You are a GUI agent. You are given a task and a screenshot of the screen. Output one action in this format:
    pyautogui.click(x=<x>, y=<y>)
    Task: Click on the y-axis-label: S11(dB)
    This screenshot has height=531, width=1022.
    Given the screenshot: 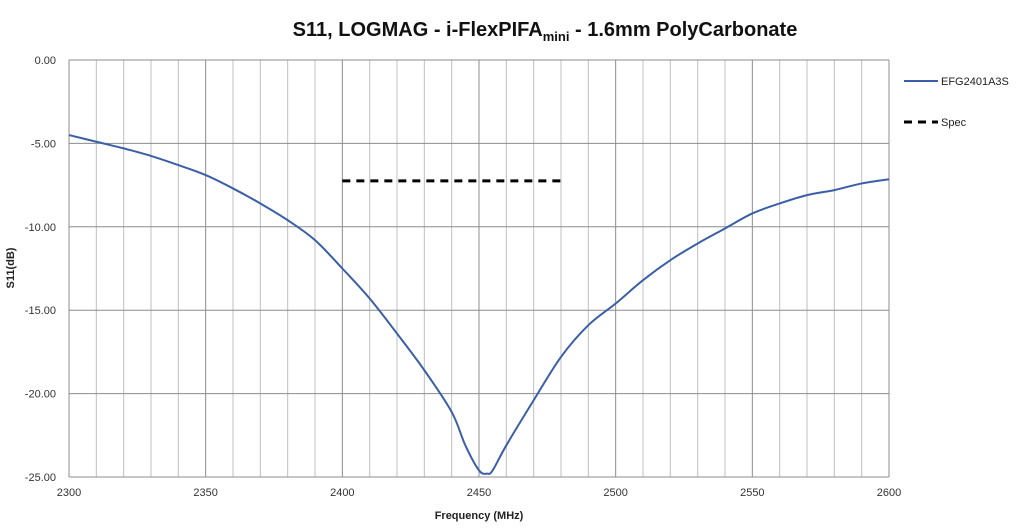 What is the action you would take?
    pyautogui.click(x=11, y=267)
    